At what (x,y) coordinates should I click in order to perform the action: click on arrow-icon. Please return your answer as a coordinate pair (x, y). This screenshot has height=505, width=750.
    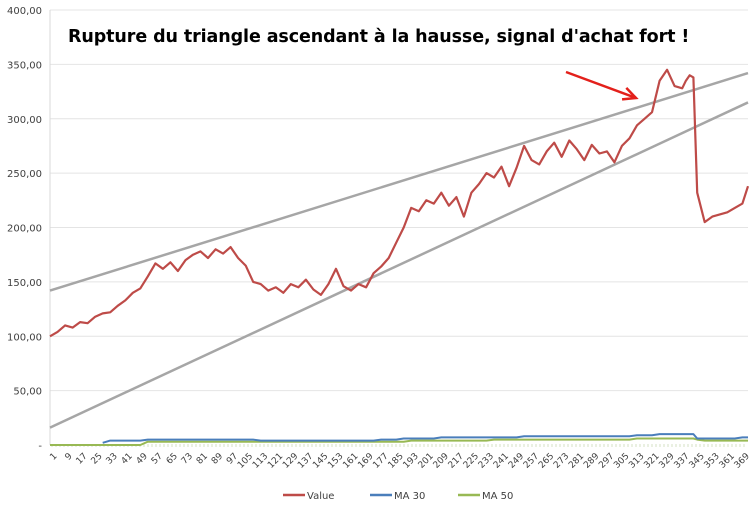
    Looking at the image, I should click on (601, 85).